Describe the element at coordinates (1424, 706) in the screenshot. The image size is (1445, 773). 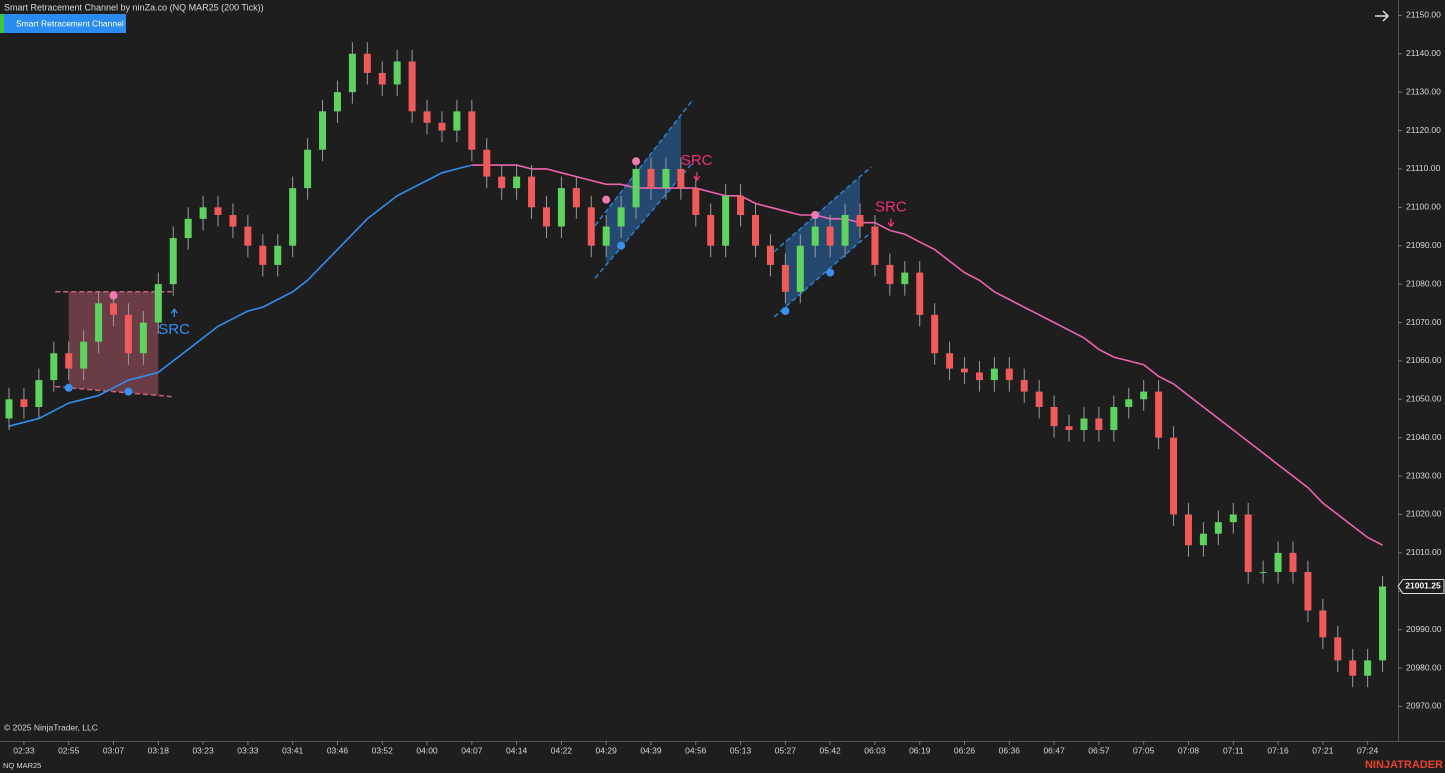
I see `y-tick-label: 20970.00` at that location.